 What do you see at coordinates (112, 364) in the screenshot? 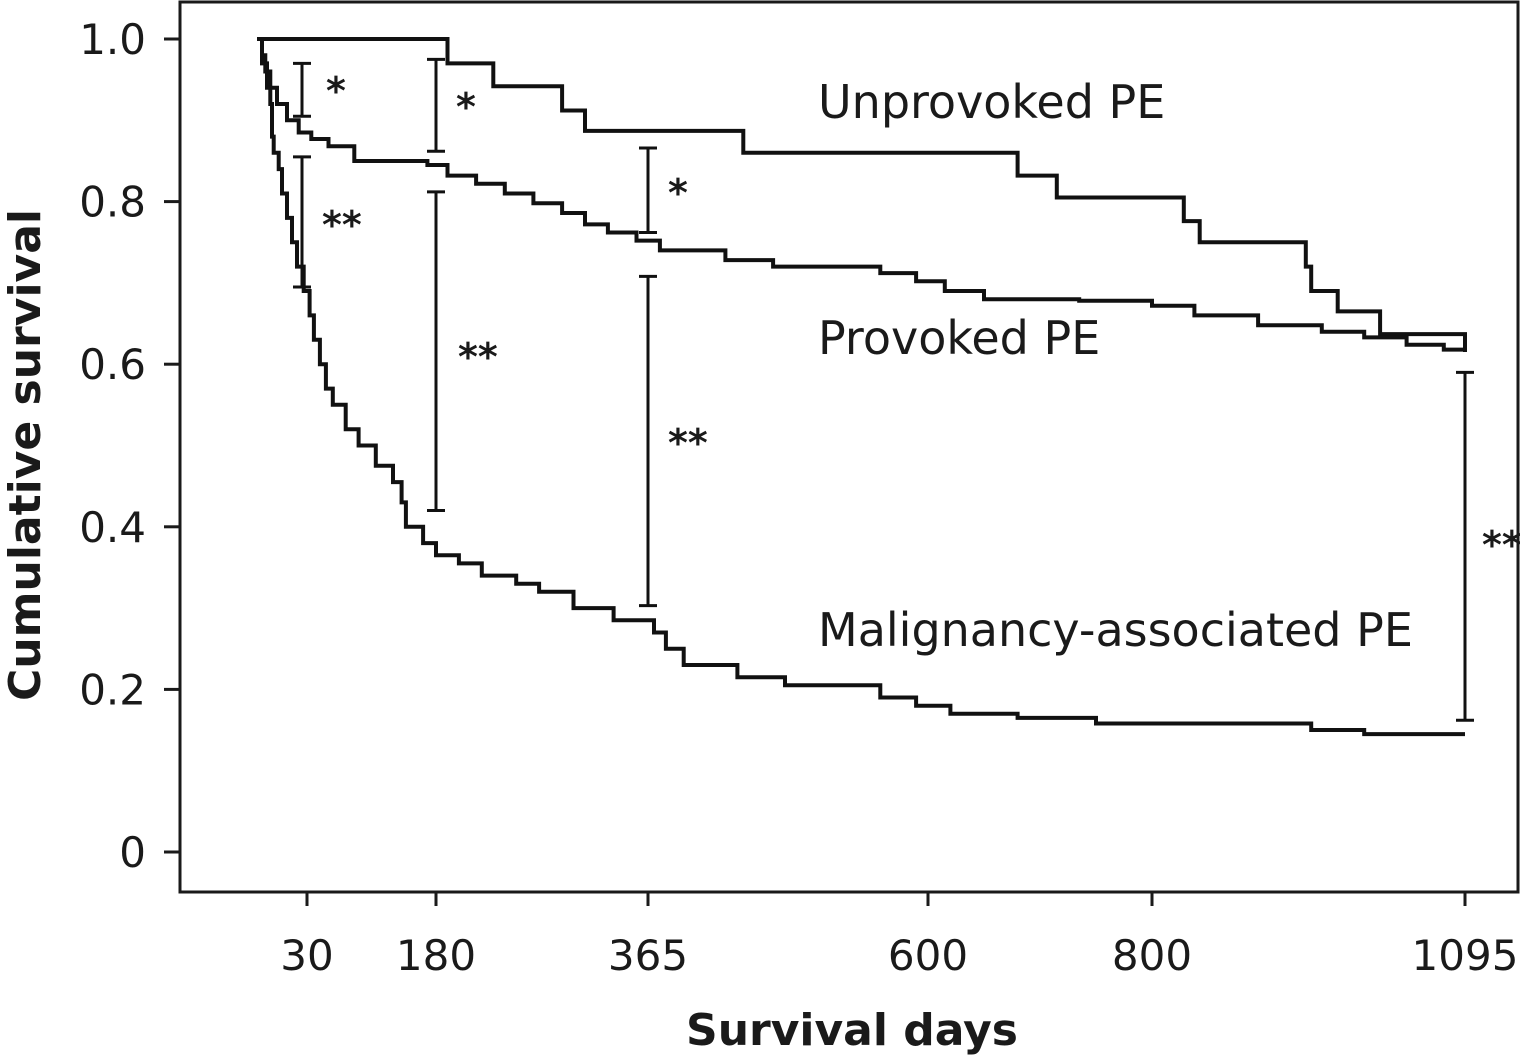
I see `y-tick-label: 0.6` at bounding box center [112, 364].